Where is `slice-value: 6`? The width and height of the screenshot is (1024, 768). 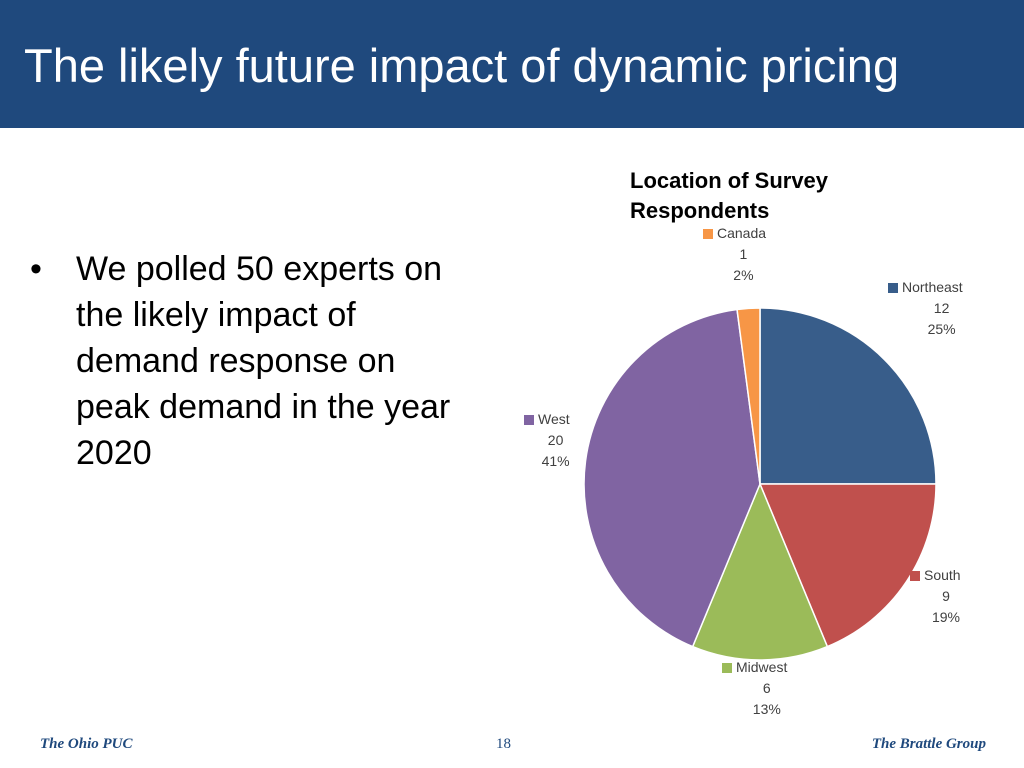
slice-value: 6 is located at coordinates (767, 688).